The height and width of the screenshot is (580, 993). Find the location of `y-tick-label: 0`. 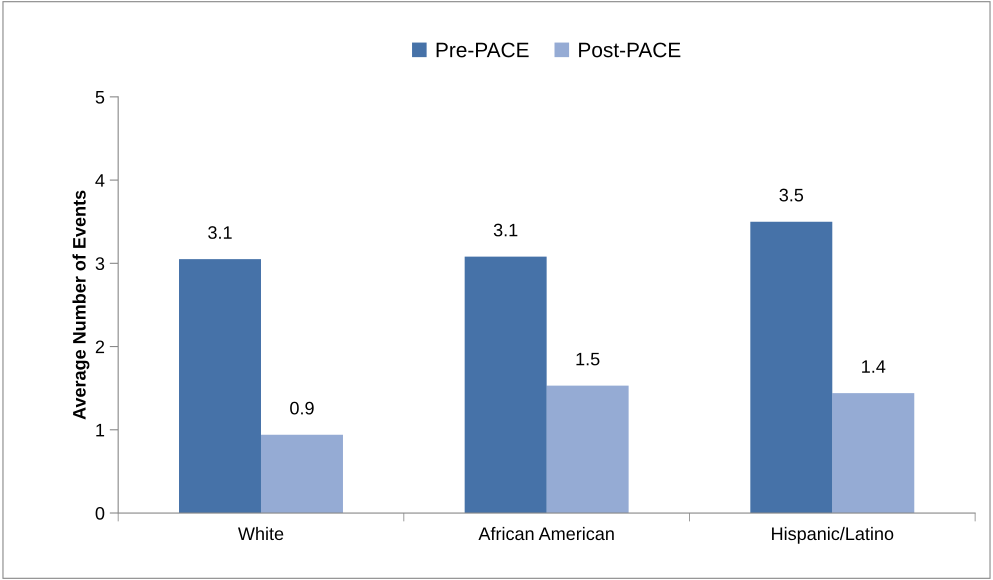

y-tick-label: 0 is located at coordinates (100, 513).